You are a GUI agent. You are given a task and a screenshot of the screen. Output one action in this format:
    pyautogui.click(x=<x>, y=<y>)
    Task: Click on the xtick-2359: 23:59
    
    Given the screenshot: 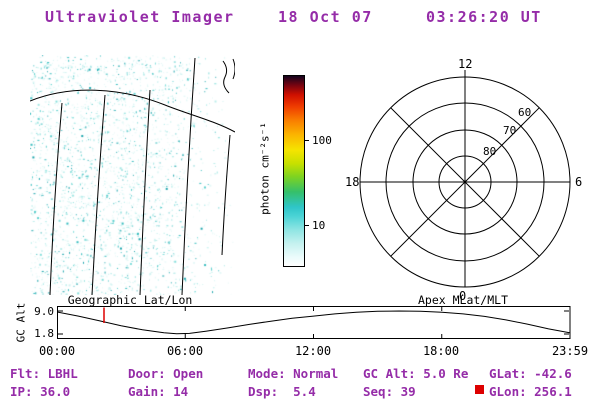 What is the action you would take?
    pyautogui.click(x=570, y=351)
    